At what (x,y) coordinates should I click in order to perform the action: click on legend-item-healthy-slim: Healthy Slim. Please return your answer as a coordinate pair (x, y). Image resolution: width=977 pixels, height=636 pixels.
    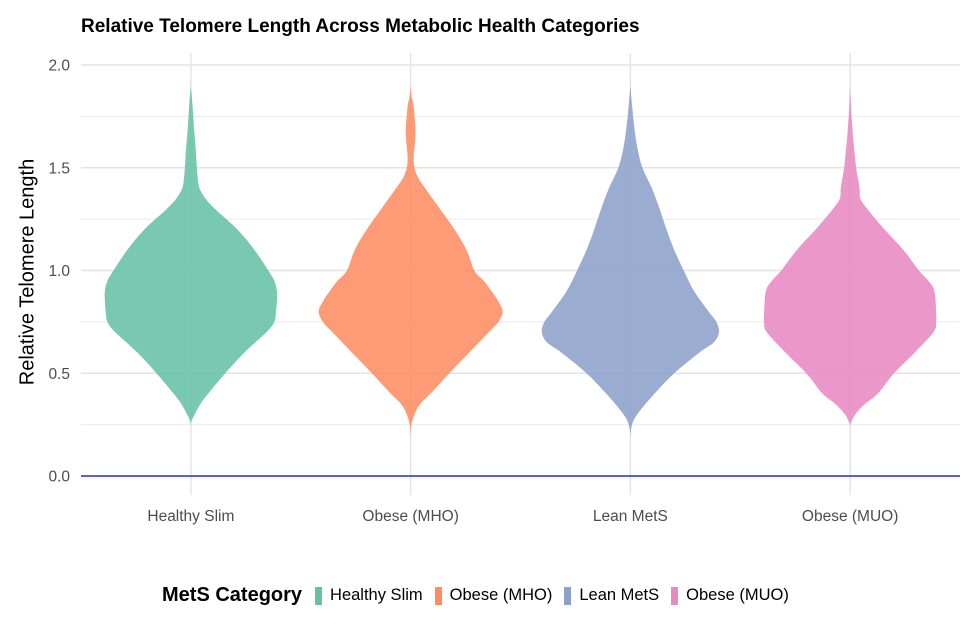
    Looking at the image, I should click on (369, 595).